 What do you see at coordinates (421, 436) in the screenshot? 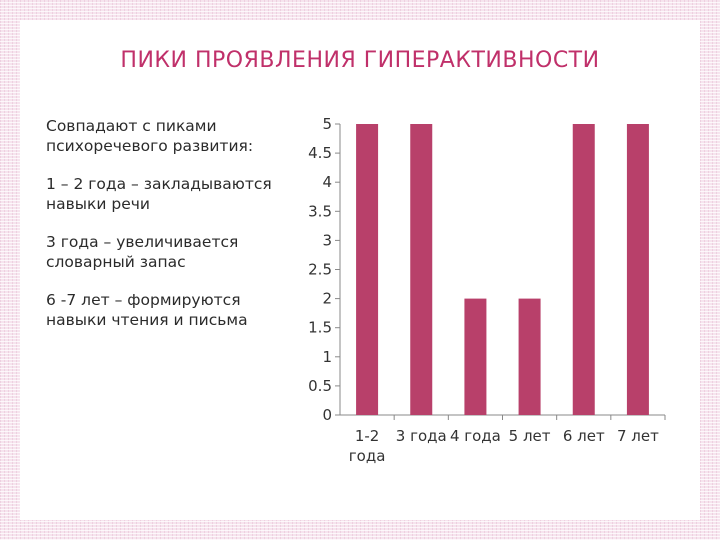
I see `x-tick-label: 3 года` at bounding box center [421, 436].